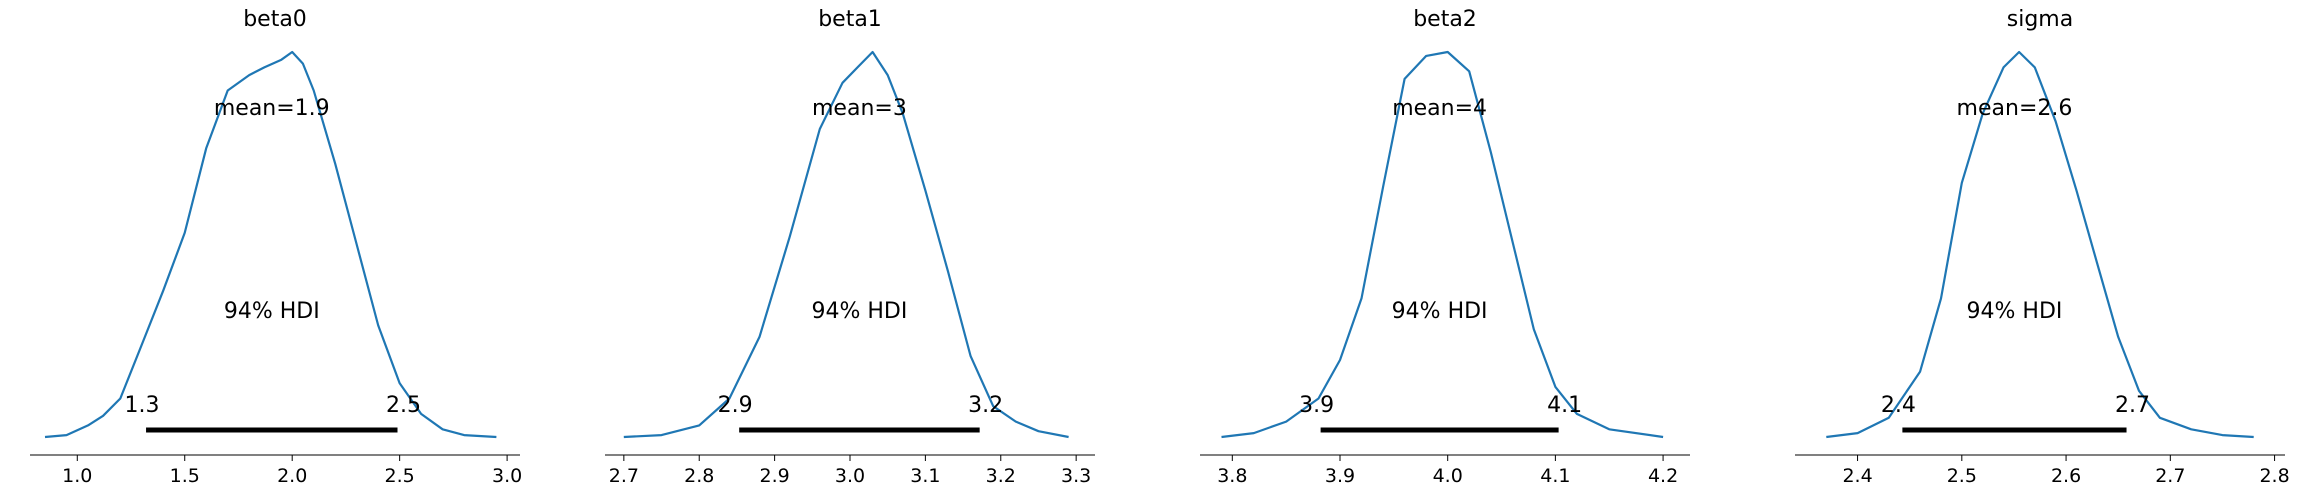 The width and height of the screenshot is (2310, 497). I want to click on x-tick-label: 3.1, so click(925, 476).